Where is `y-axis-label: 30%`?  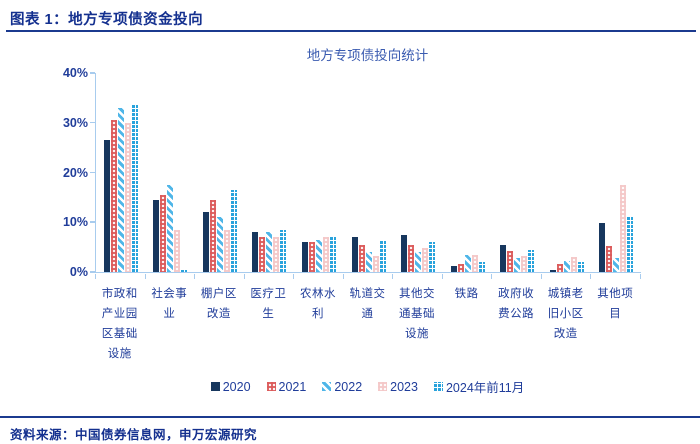
y-axis-label: 30% is located at coordinates (75, 122).